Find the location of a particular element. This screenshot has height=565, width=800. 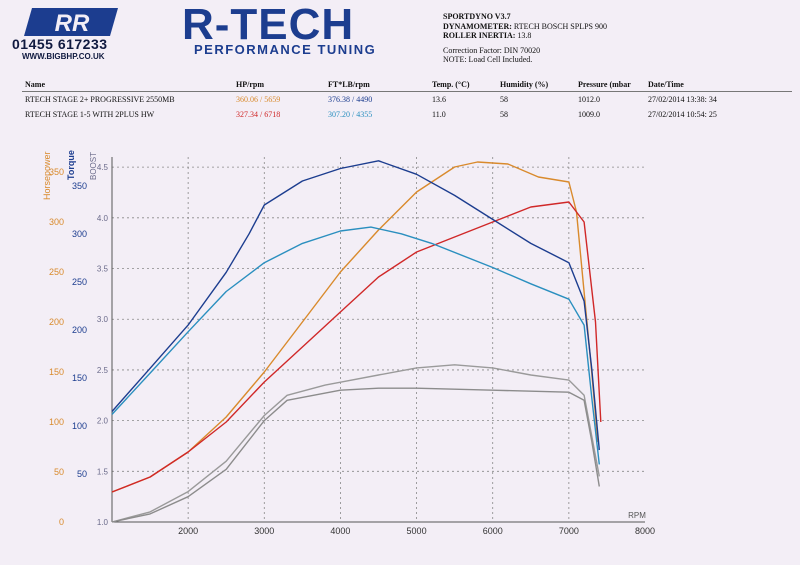

hp-tick-label: 0 is located at coordinates (61, 522).